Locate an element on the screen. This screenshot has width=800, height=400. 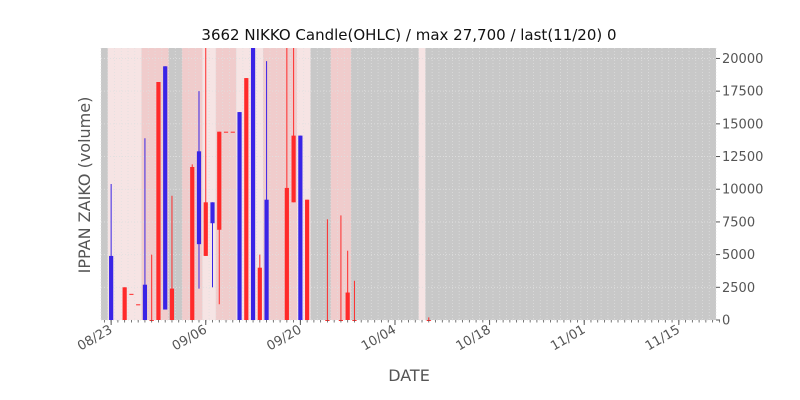
x-axis: 08/23 09/06 09/20 10/04 10/18 11/01 11/15 is located at coordinates (397, 337).